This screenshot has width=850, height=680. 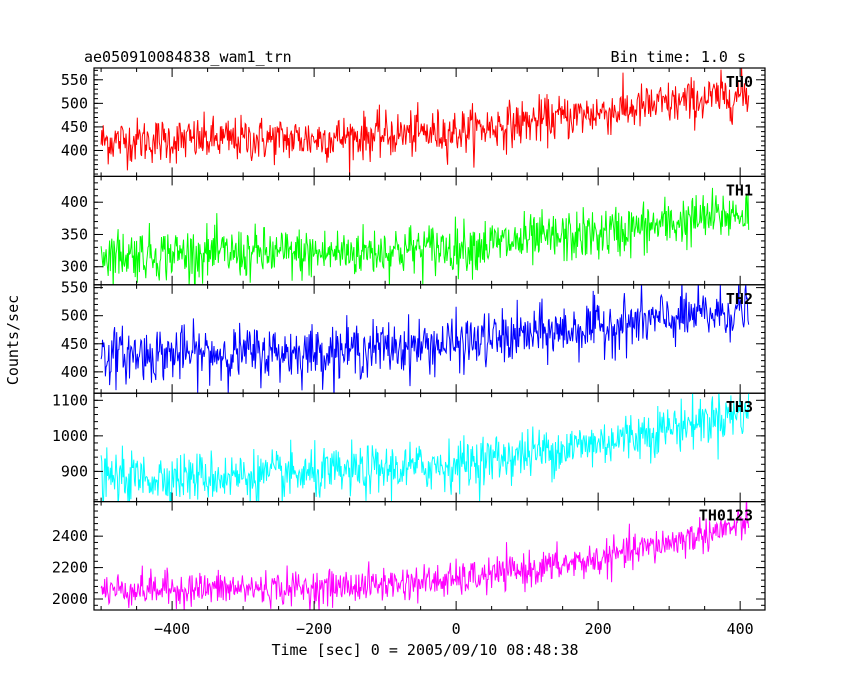 What do you see at coordinates (739, 407) in the screenshot?
I see `panel-label: TH3` at bounding box center [739, 407].